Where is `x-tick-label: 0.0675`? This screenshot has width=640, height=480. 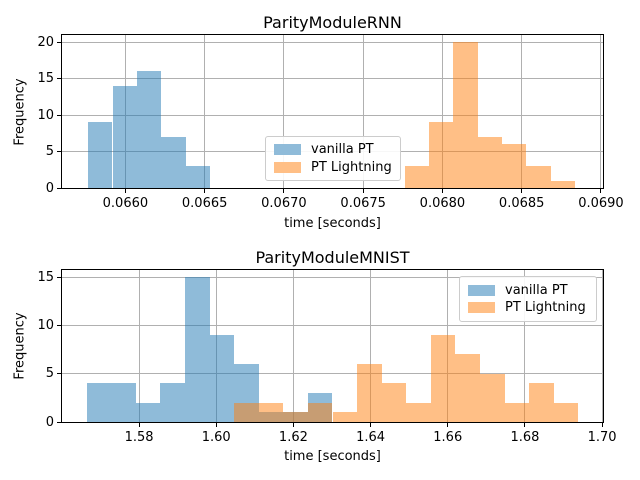
x-tick-label: 0.0675 is located at coordinates (363, 203).